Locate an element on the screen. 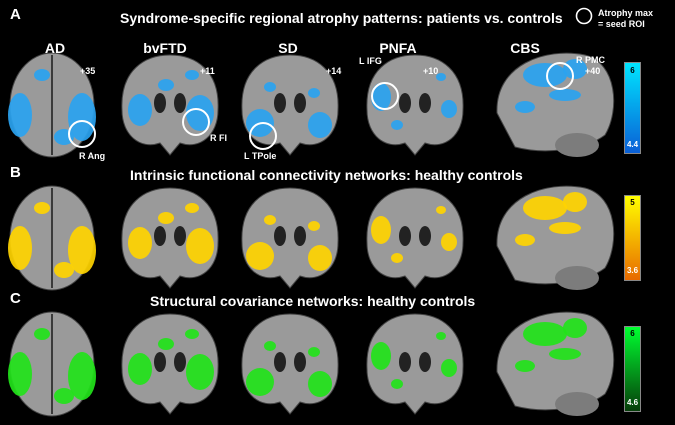  colorbar-structural-min: 4.6 is located at coordinates (632, 402).